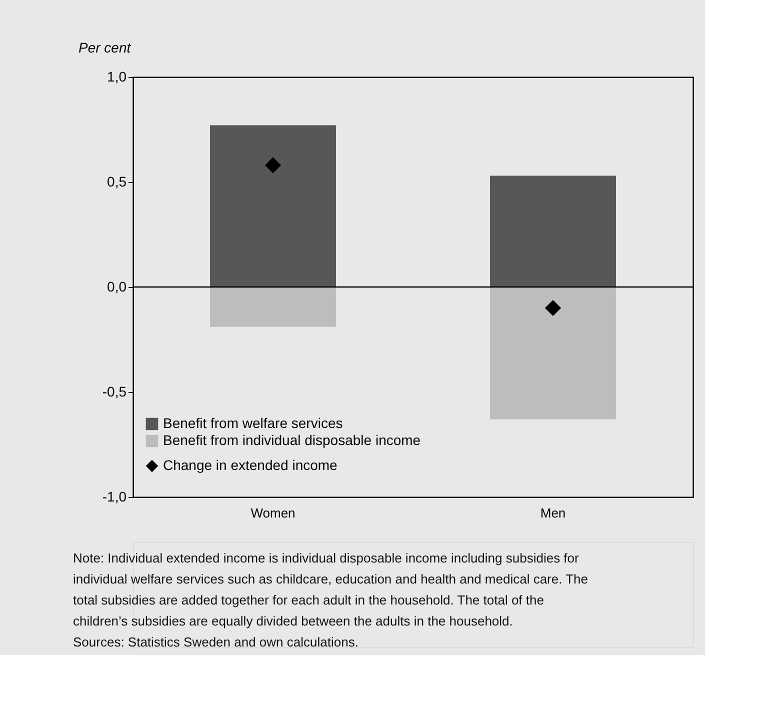  I want to click on legend-label: Benefit from individual disposable income, so click(292, 440).